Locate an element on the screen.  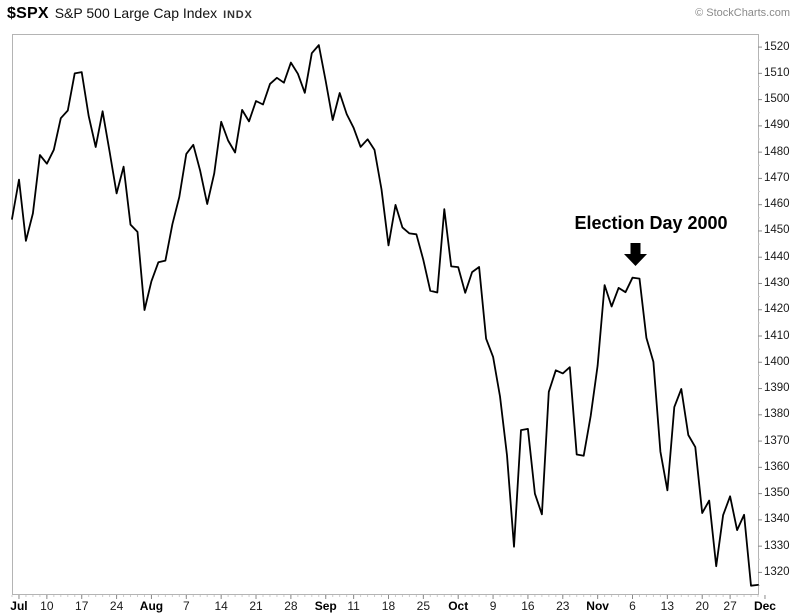
x-tick-label: Nov is located at coordinates (597, 606).